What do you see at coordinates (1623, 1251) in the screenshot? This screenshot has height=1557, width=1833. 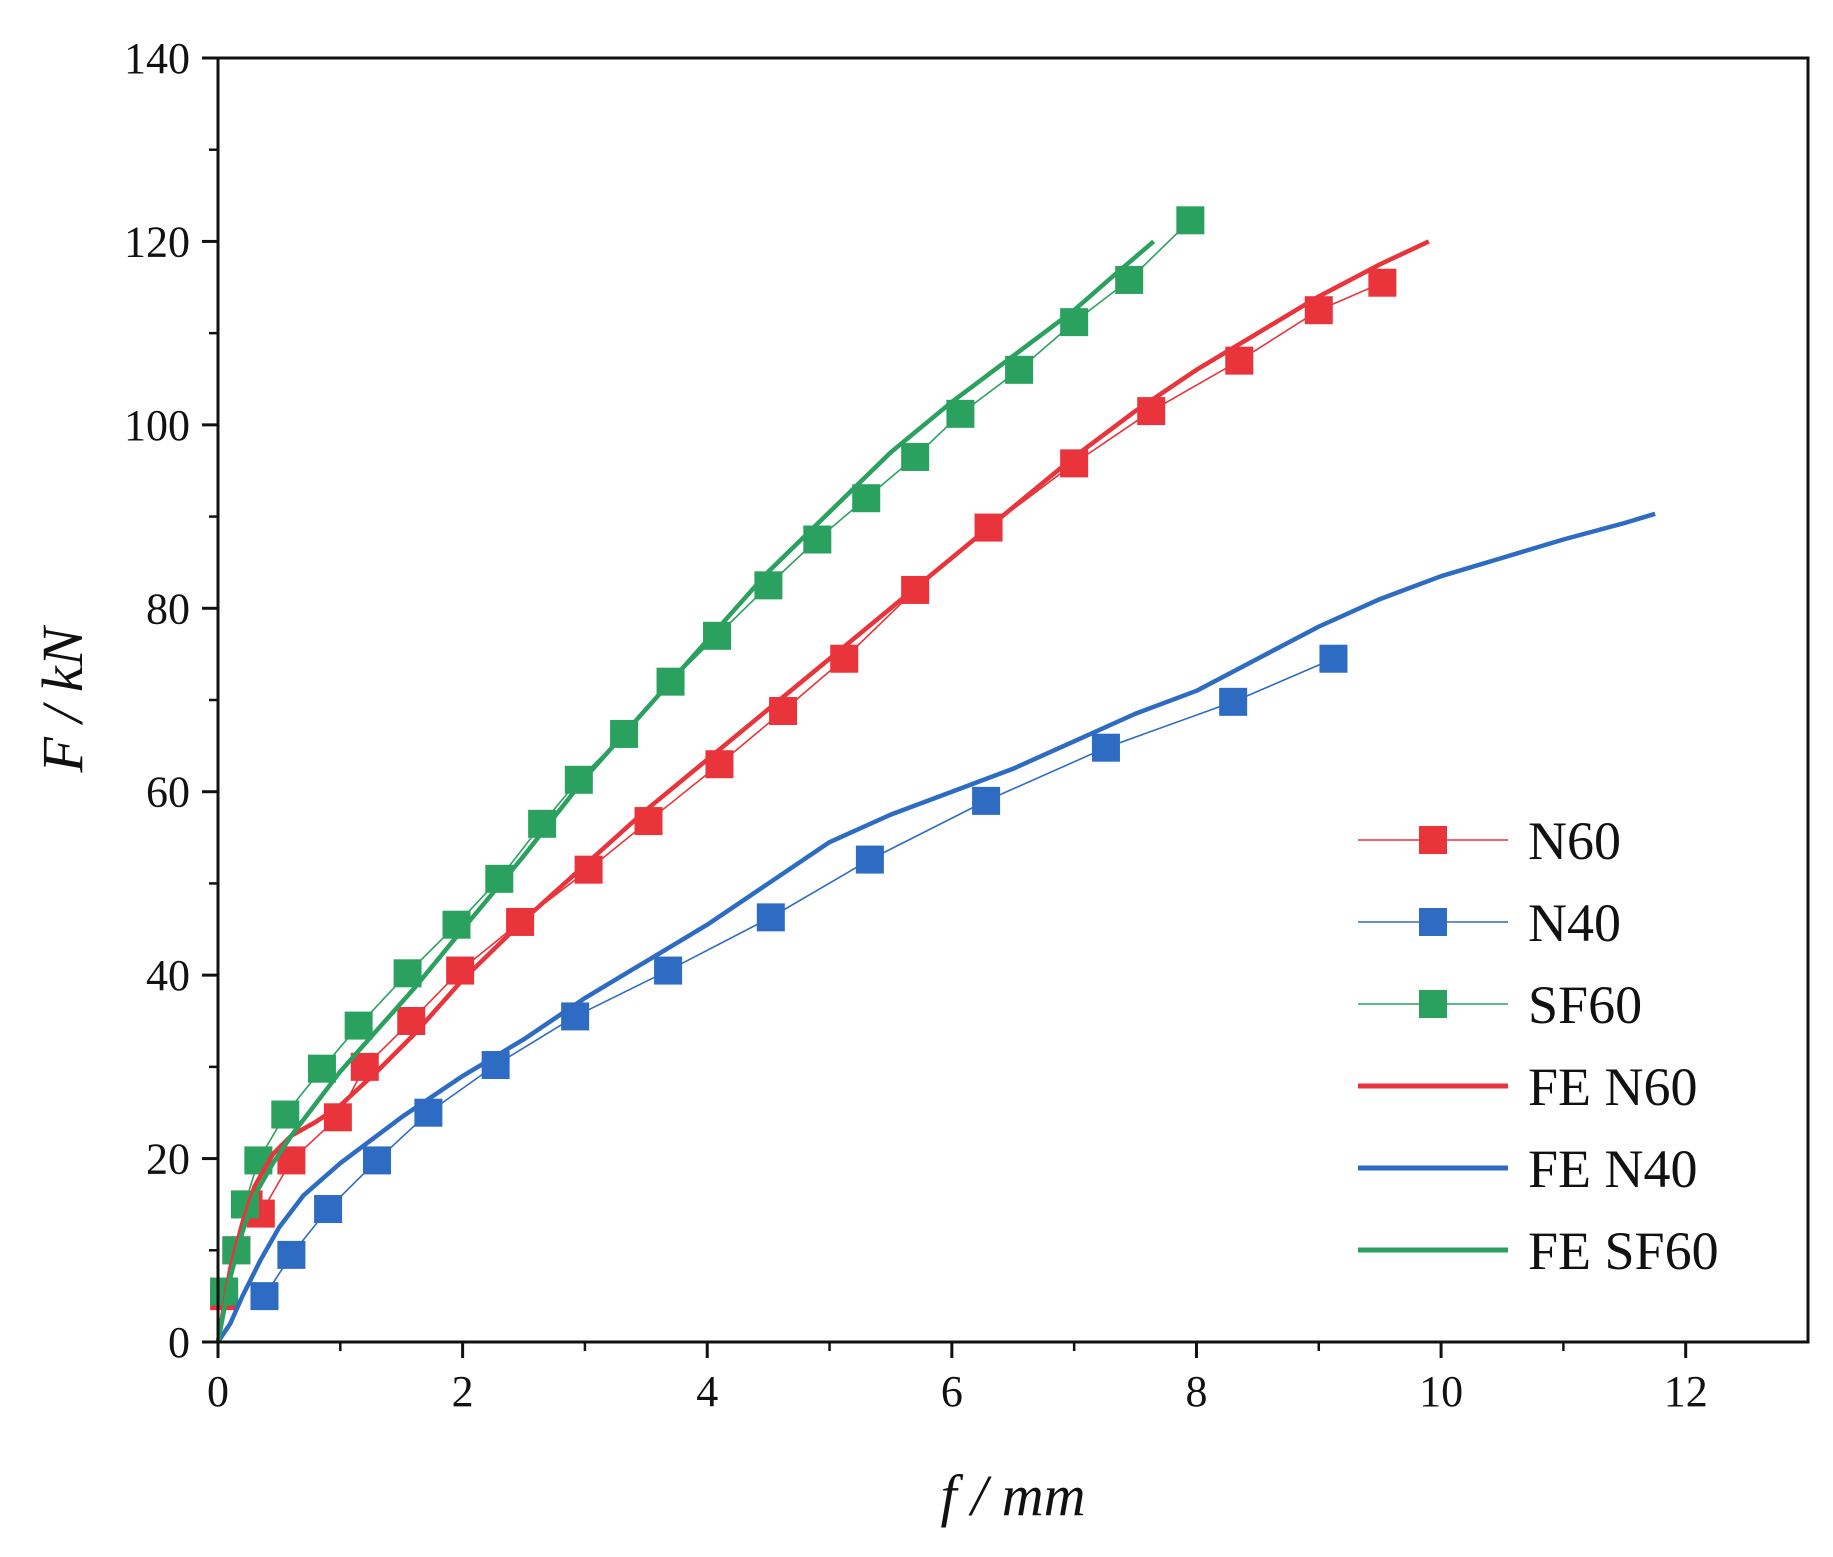 I see `legend-label-fe-sf60: FE SF60` at bounding box center [1623, 1251].